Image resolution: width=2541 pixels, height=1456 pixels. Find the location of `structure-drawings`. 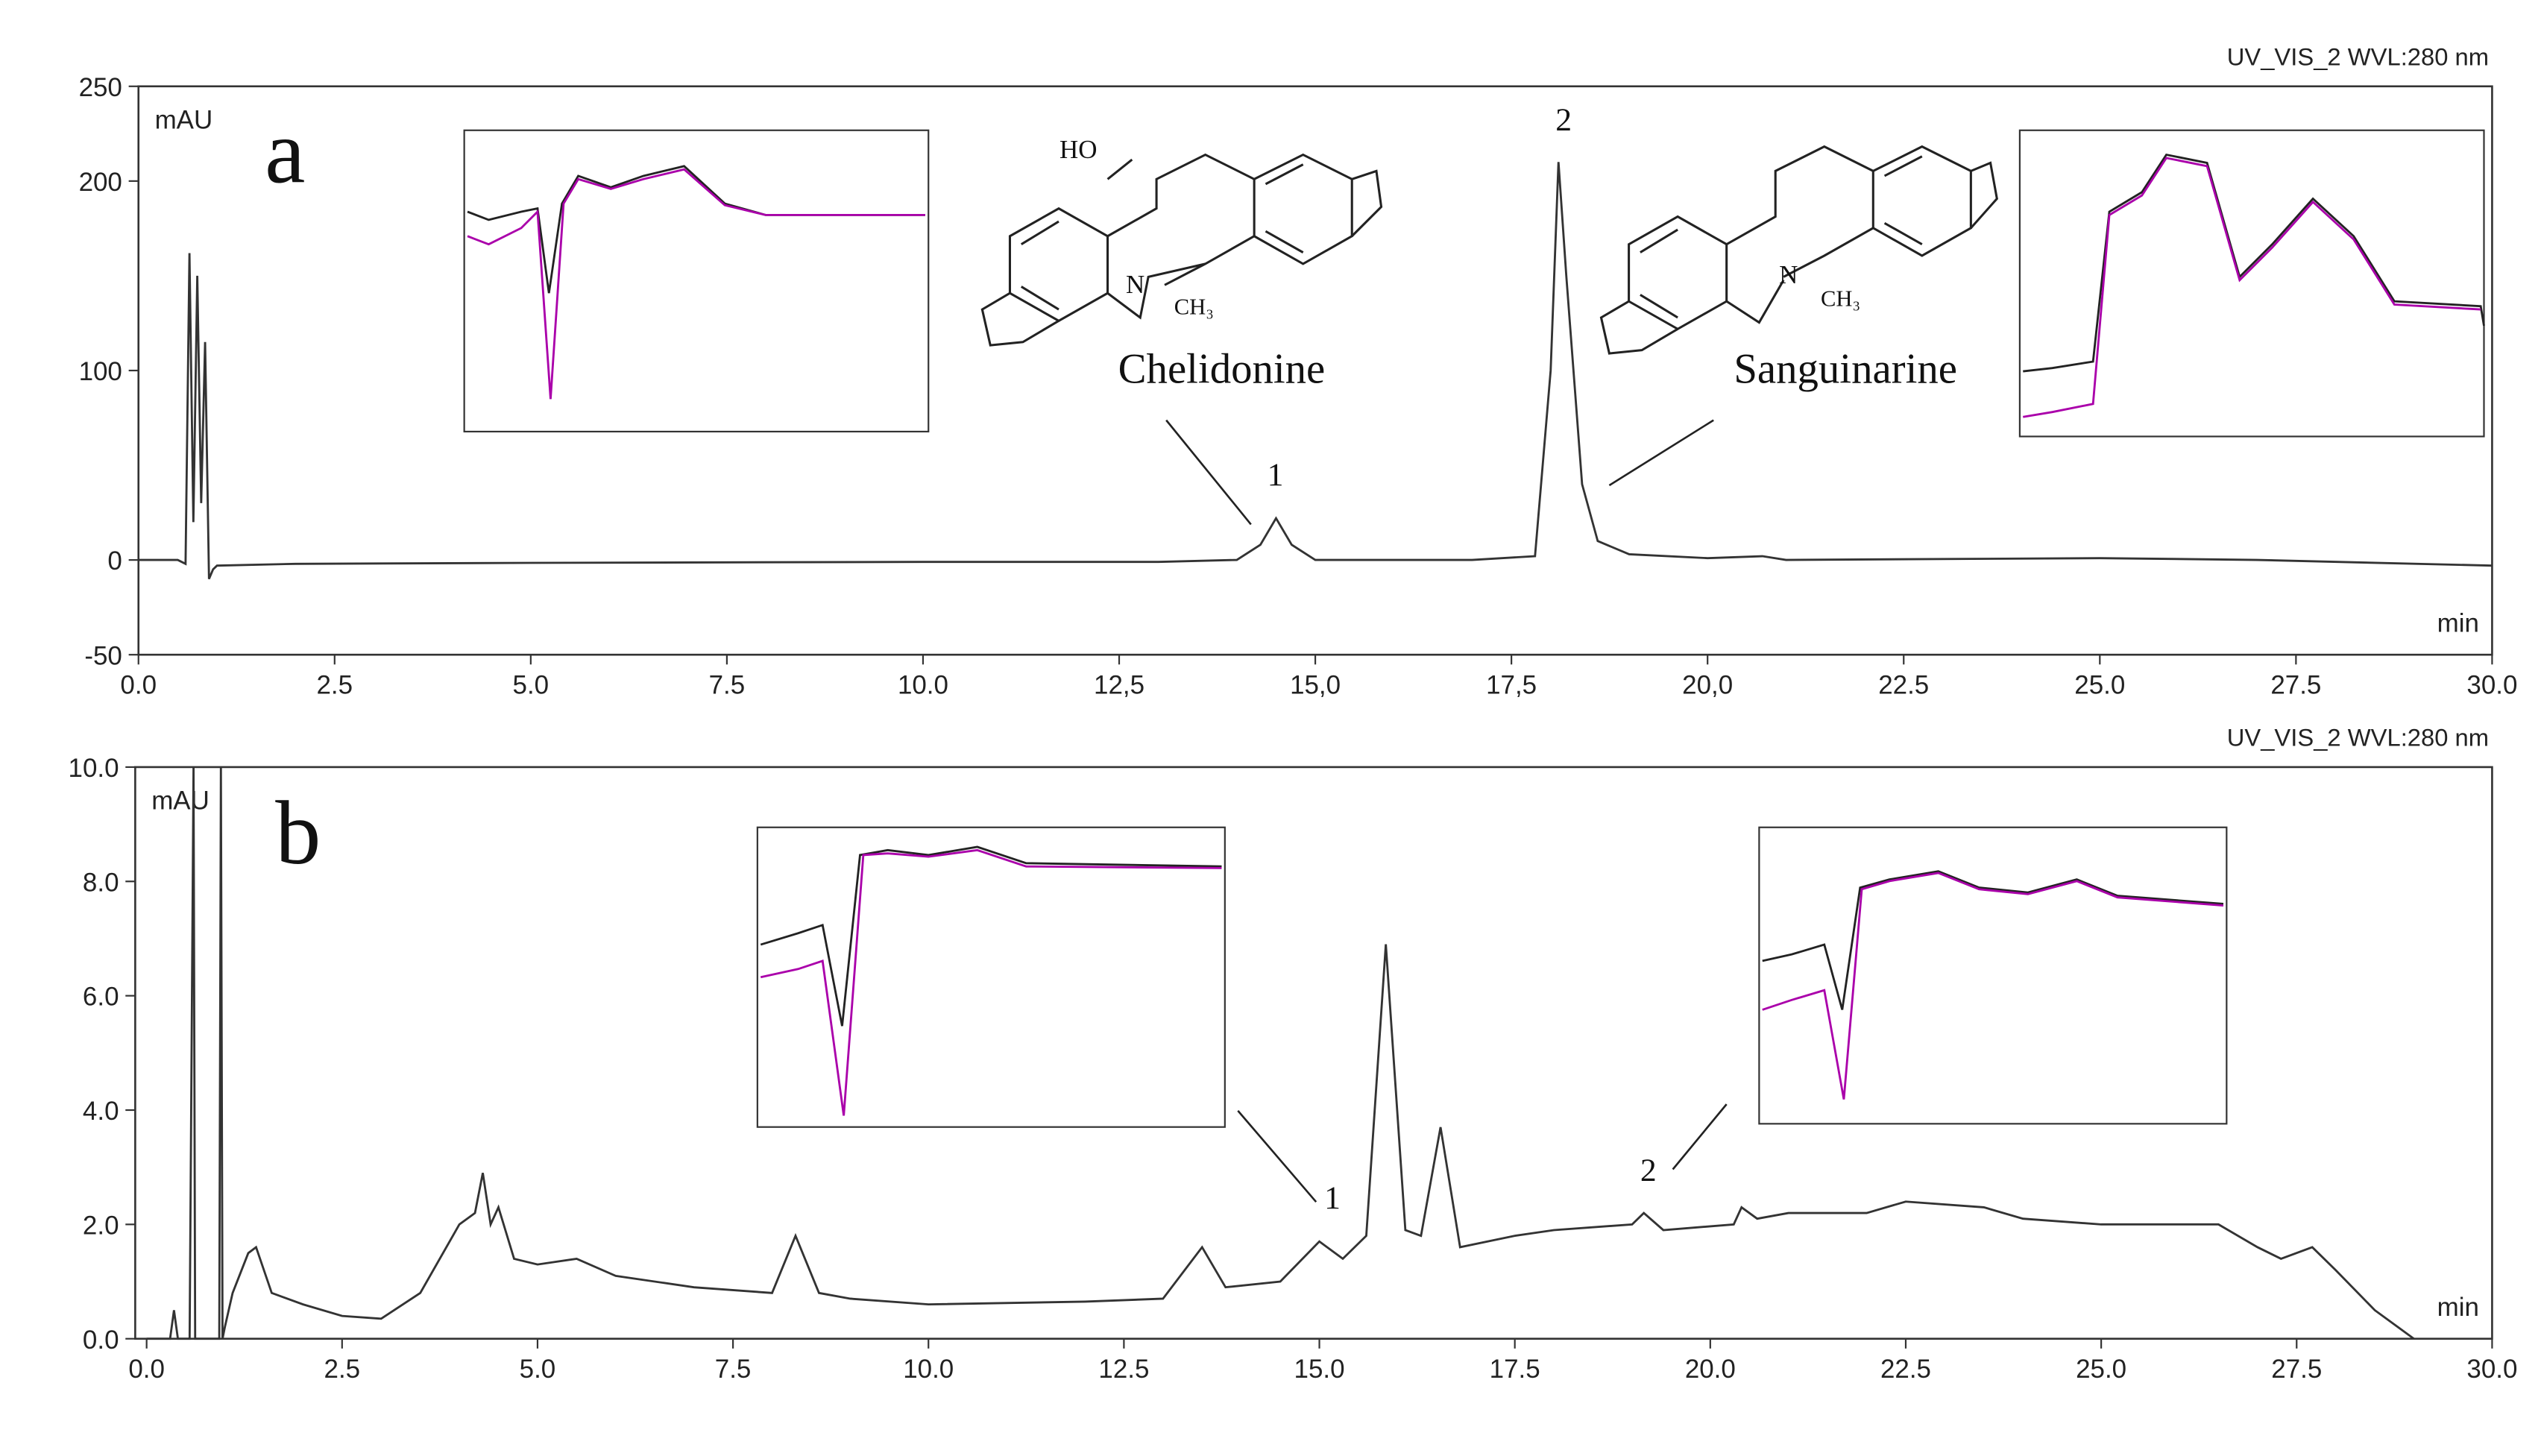

structure-drawings is located at coordinates (1489, 250).